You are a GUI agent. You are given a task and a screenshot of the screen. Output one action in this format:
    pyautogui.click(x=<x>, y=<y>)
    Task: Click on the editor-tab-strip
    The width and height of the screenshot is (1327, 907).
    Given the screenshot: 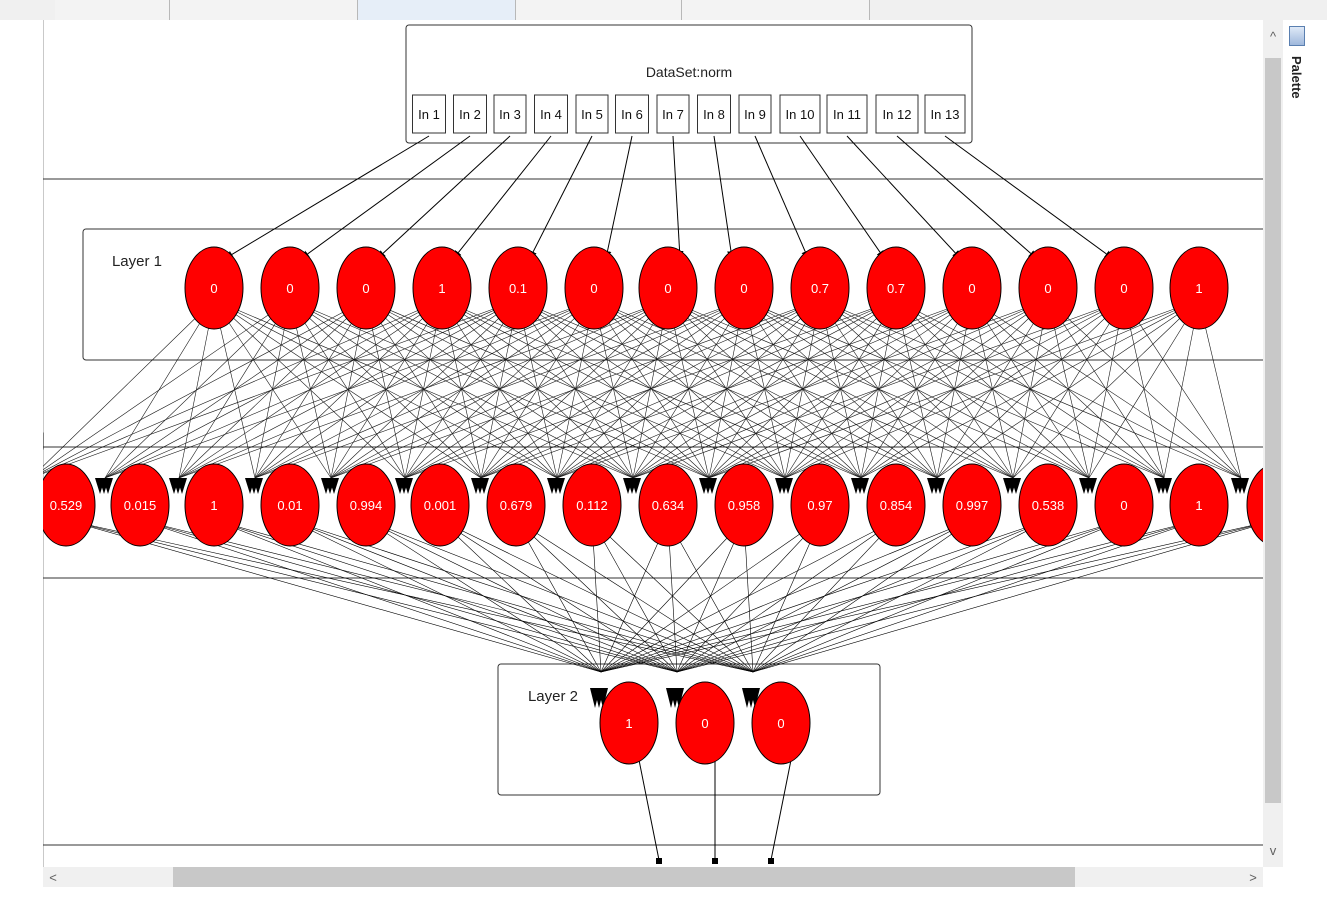 What is the action you would take?
    pyautogui.click(x=663, y=10)
    